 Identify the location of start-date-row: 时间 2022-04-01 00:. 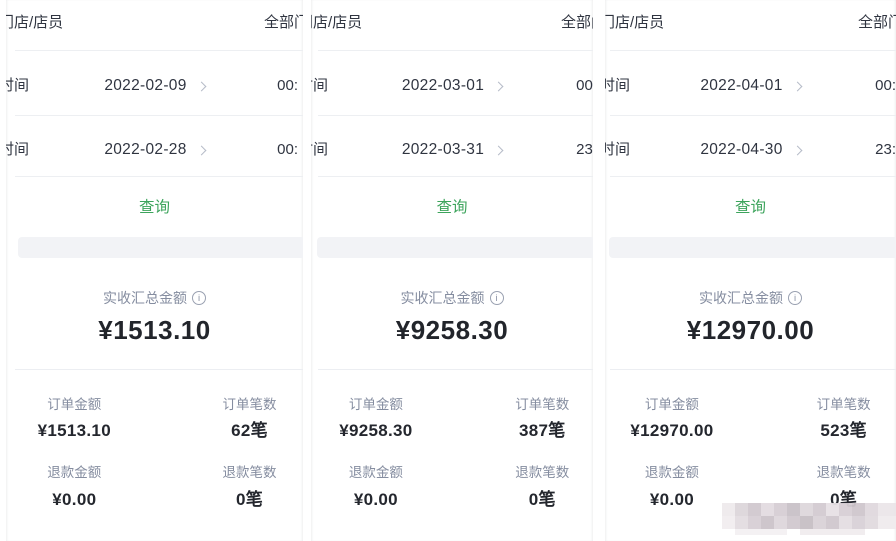
(750, 86).